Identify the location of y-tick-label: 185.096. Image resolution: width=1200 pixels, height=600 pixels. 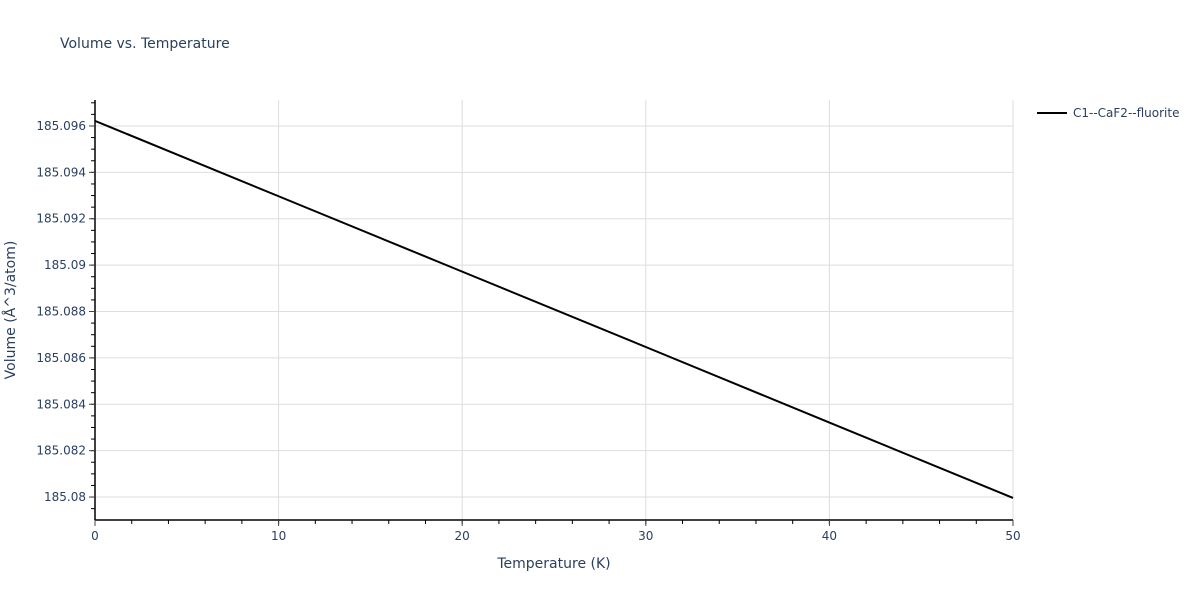
(61, 126).